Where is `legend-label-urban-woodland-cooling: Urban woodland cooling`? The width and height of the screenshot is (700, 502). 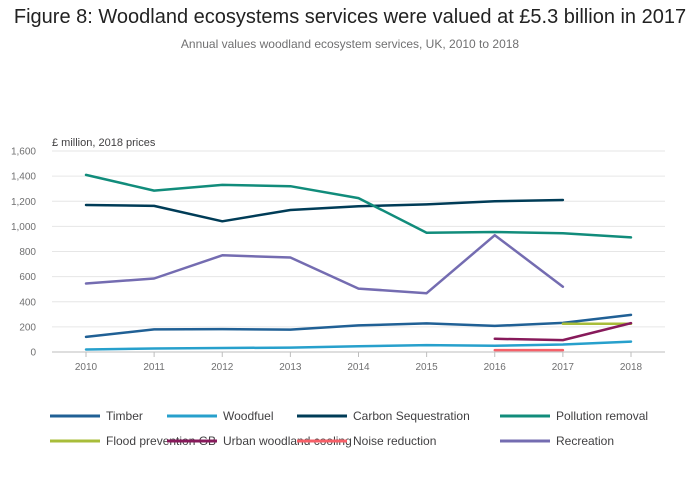 legend-label-urban-woodland-cooling: Urban woodland cooling is located at coordinates (287, 441).